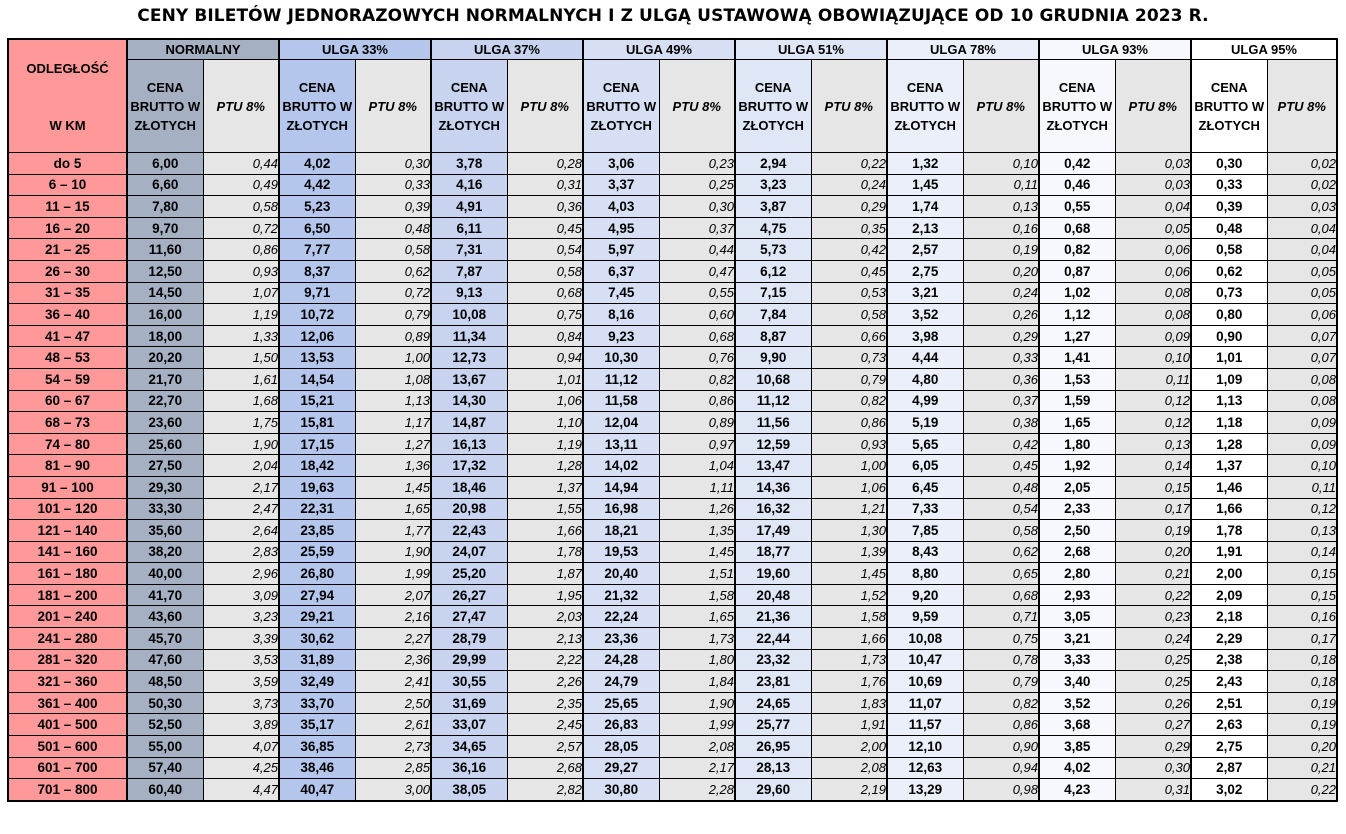 The image size is (1346, 834). What do you see at coordinates (393, 681) in the screenshot?
I see `ptu-cell: 2,41` at bounding box center [393, 681].